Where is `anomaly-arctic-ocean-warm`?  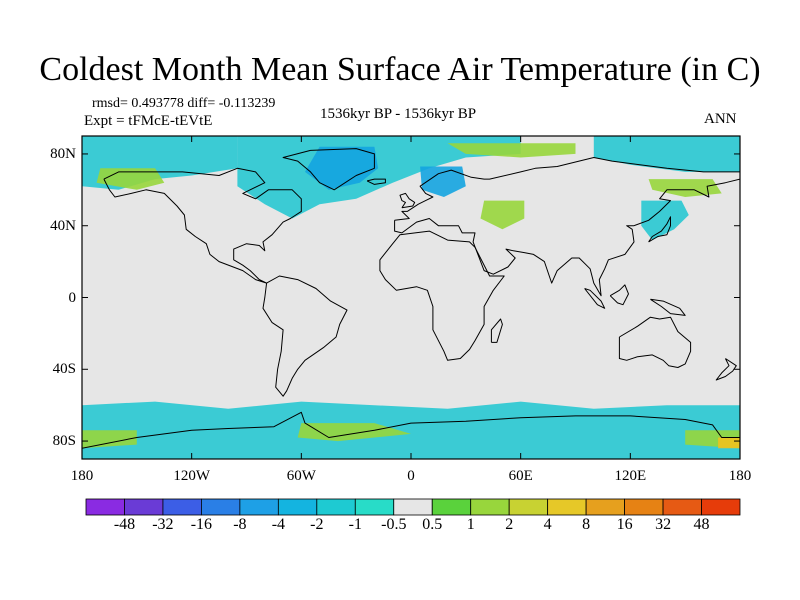
anomaly-arctic-ocean-warm is located at coordinates (511, 150).